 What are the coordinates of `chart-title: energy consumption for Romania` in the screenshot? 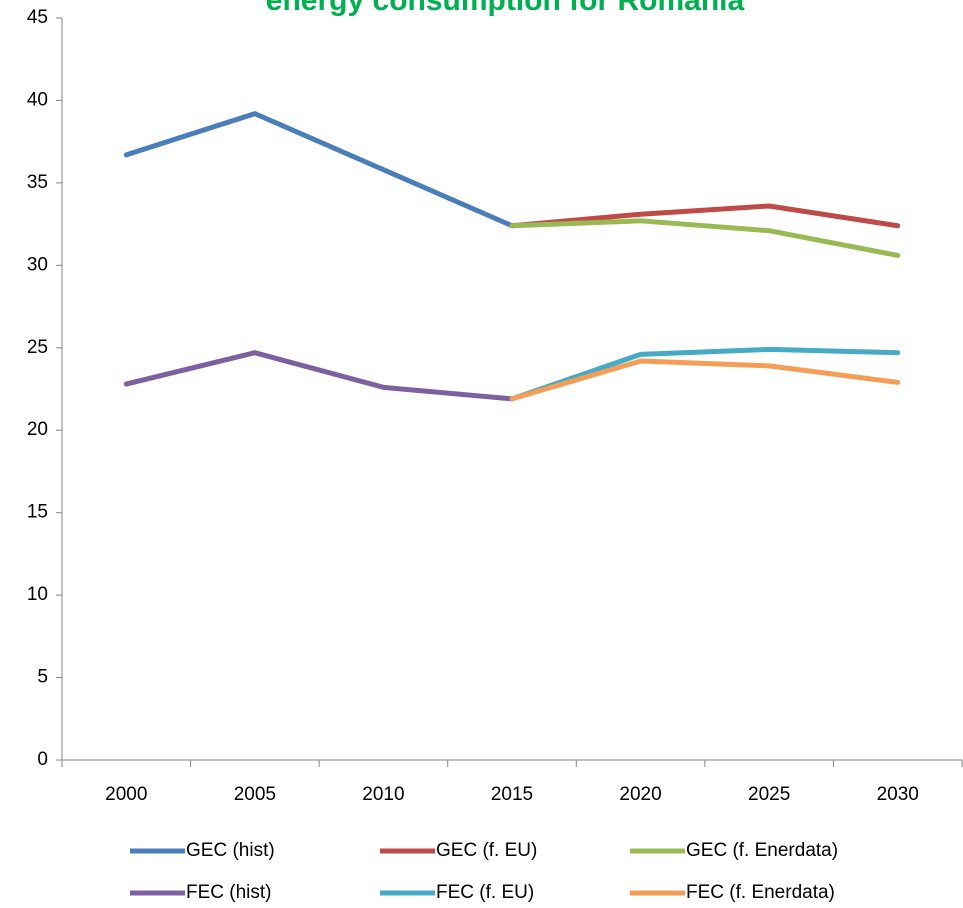 It's located at (505, 8).